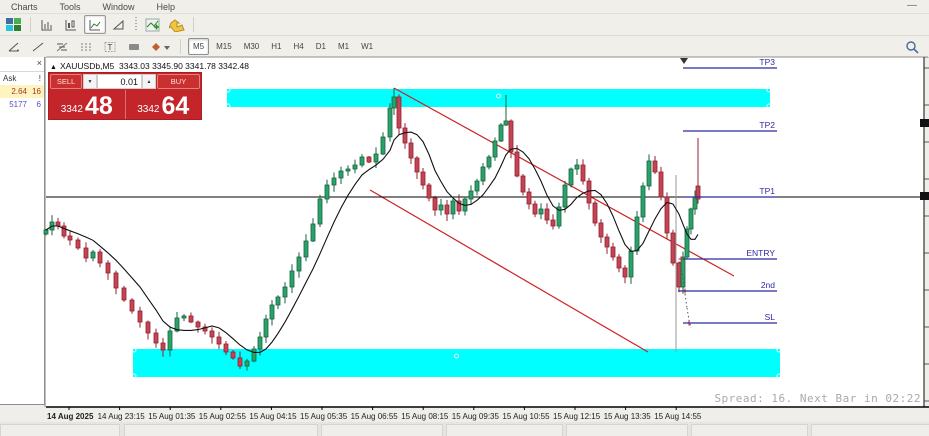 The height and width of the screenshot is (436, 929). I want to click on fibonacci-tool-icon, so click(62, 46).